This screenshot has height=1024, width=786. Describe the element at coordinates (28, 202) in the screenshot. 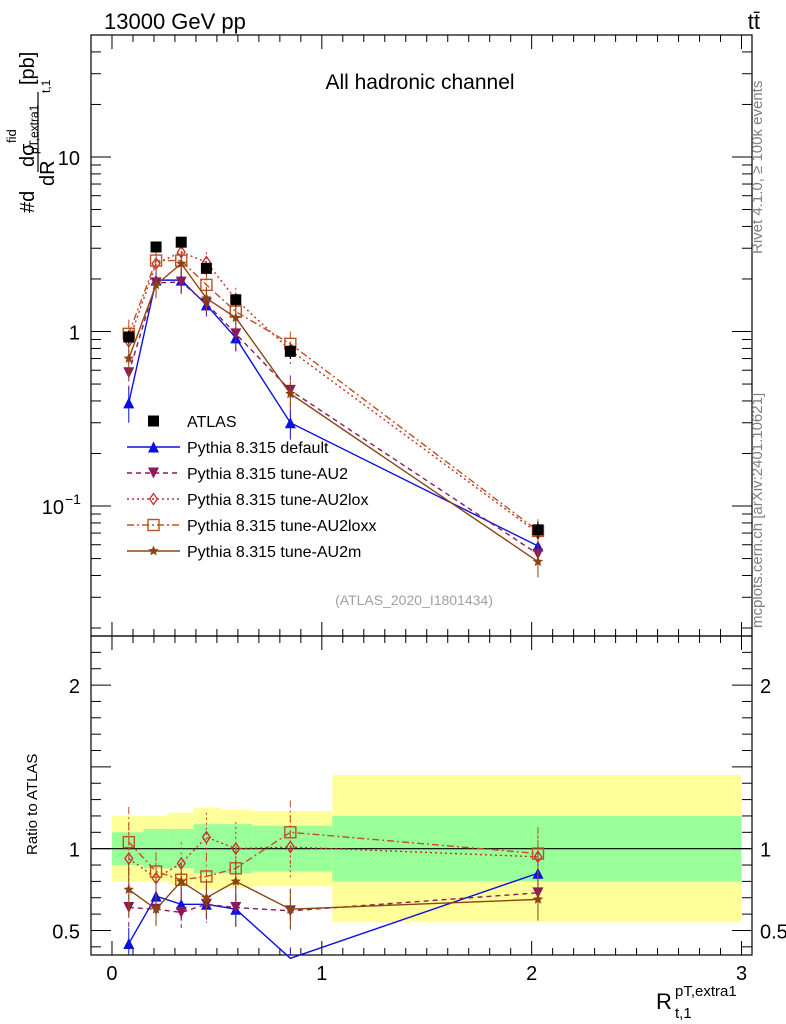

I see `ylabel-prefix: #d` at that location.